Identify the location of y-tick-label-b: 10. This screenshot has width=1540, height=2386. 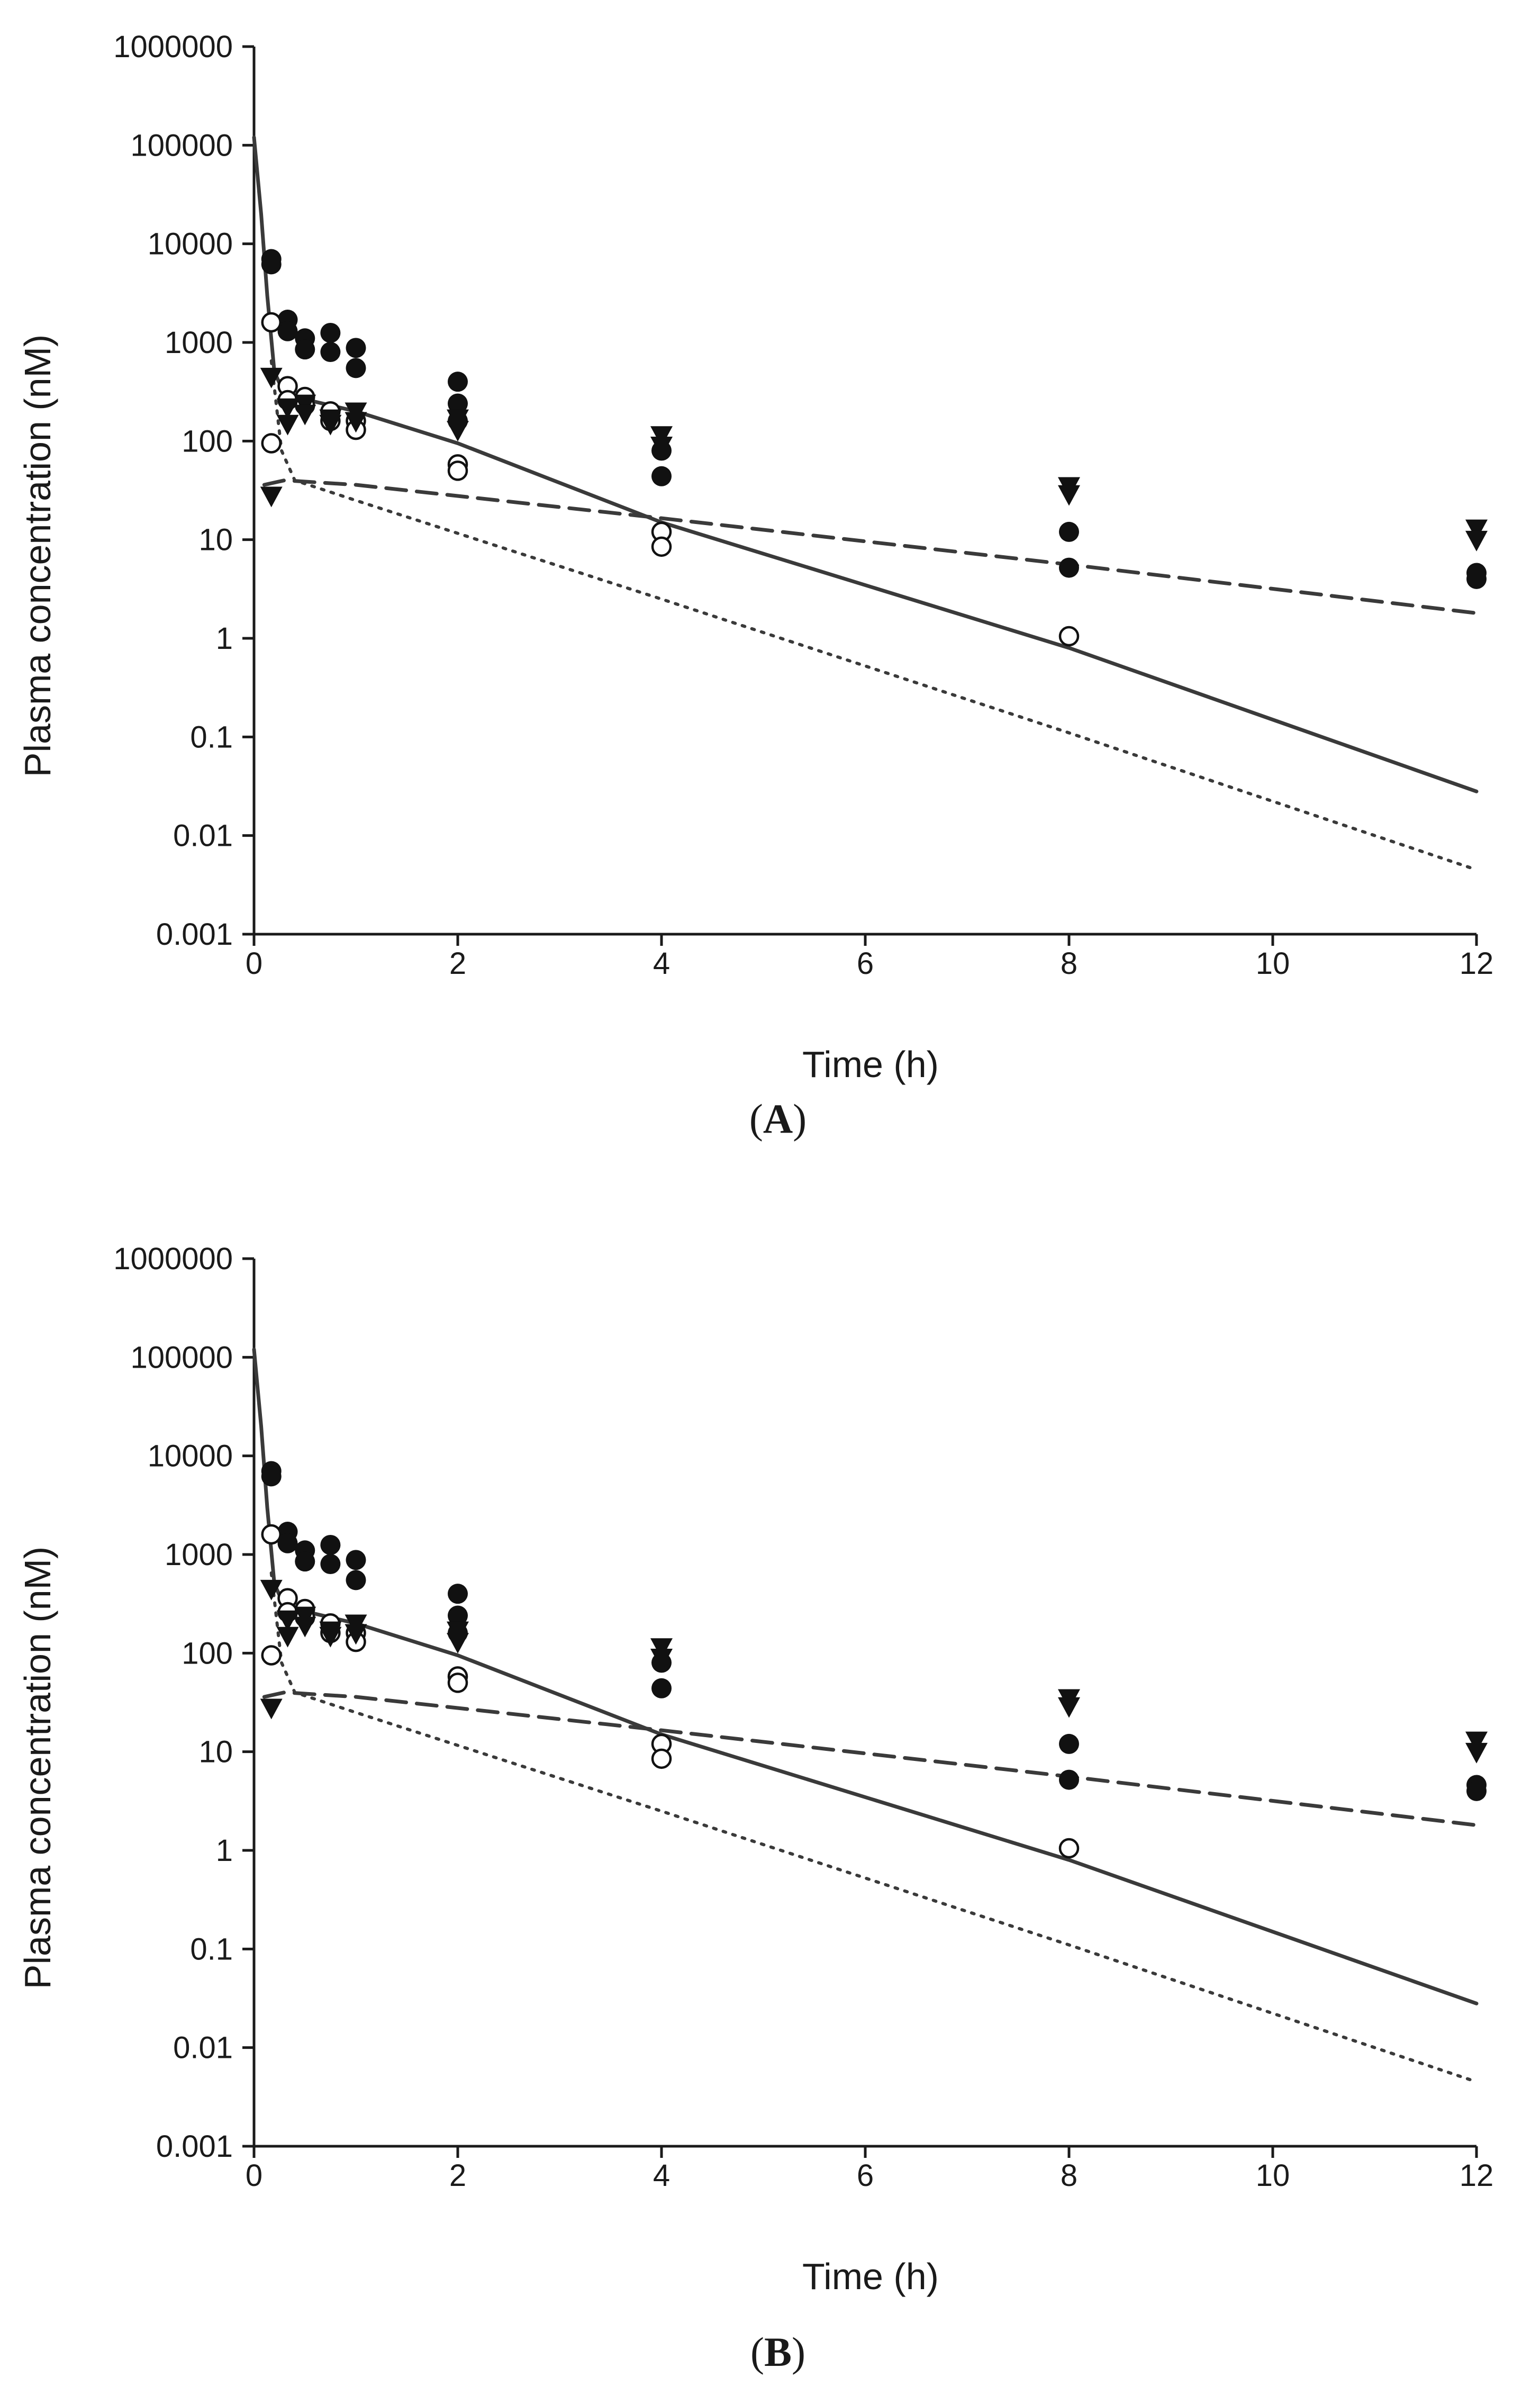
(215, 1752).